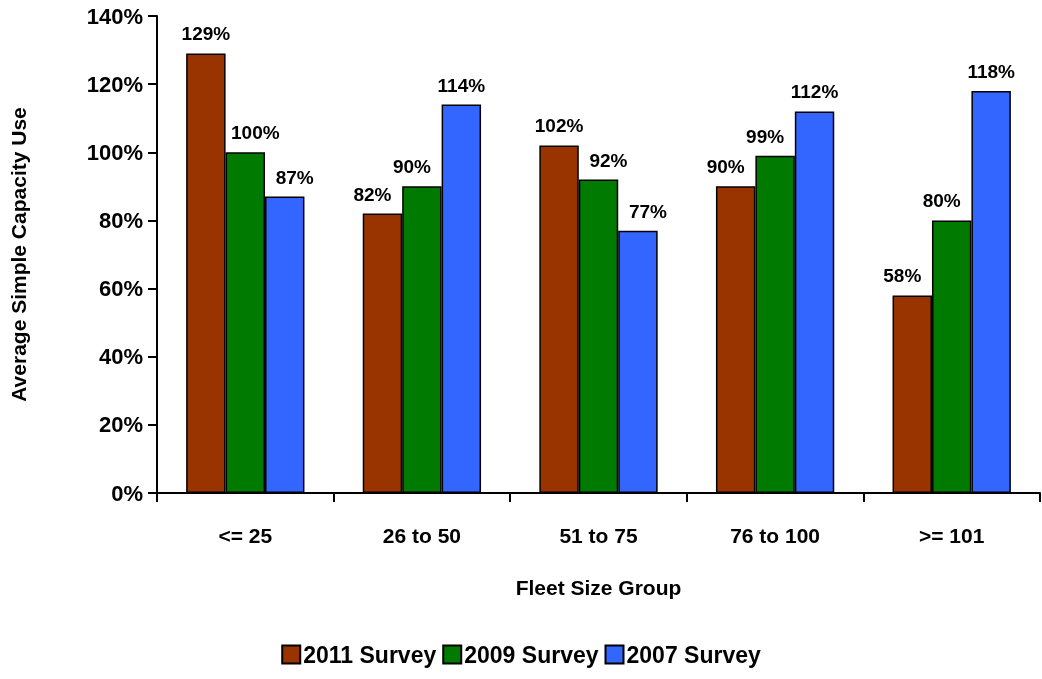 Image resolution: width=1042 pixels, height=679 pixels. Describe the element at coordinates (120, 357) in the screenshot. I see `y-tick-label: 40%` at that location.